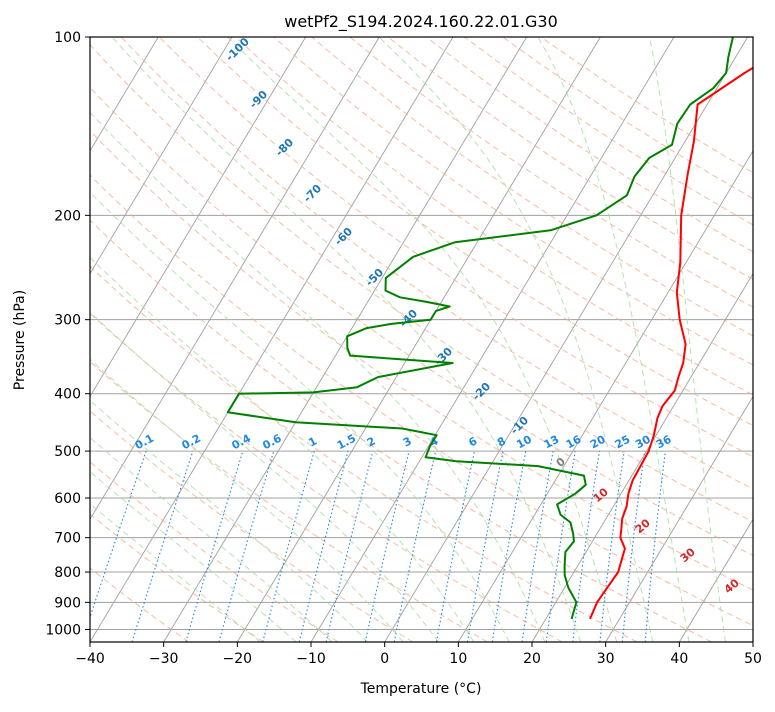 The height and width of the screenshot is (712, 775). What do you see at coordinates (67, 573) in the screenshot?
I see `y-tick-label: 800` at bounding box center [67, 573].